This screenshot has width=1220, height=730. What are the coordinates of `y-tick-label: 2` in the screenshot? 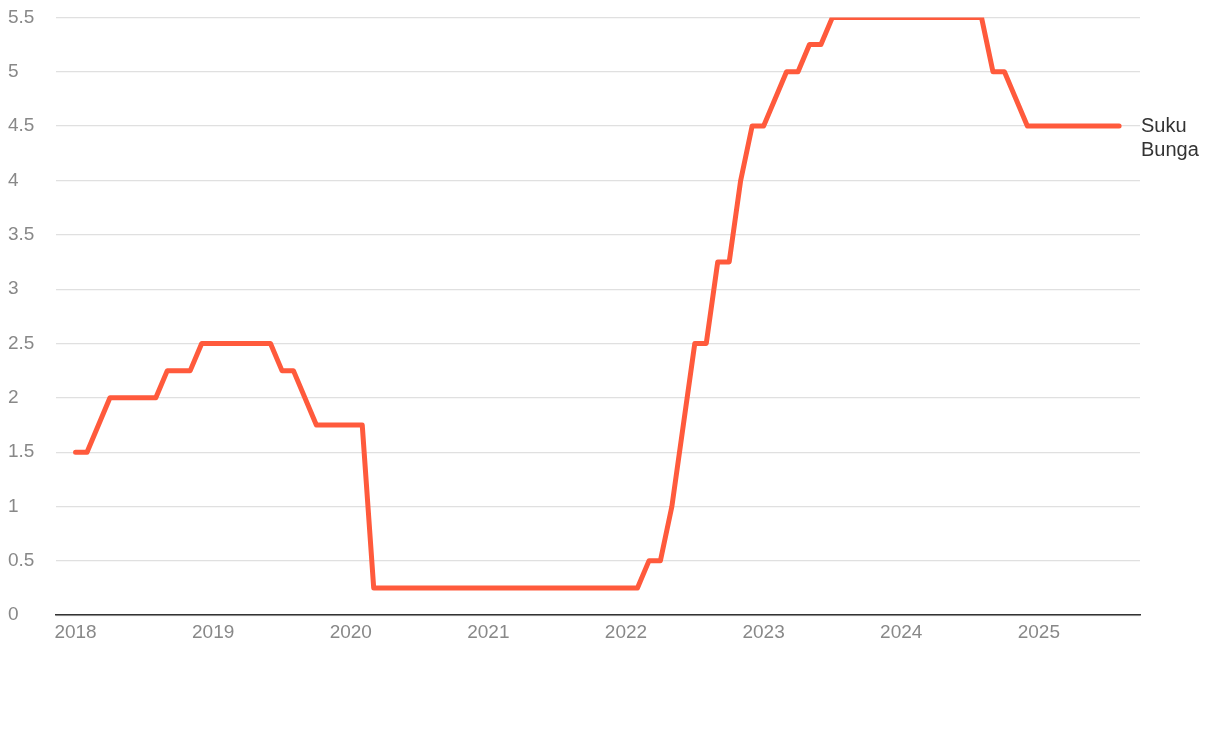 It's located at (13, 397).